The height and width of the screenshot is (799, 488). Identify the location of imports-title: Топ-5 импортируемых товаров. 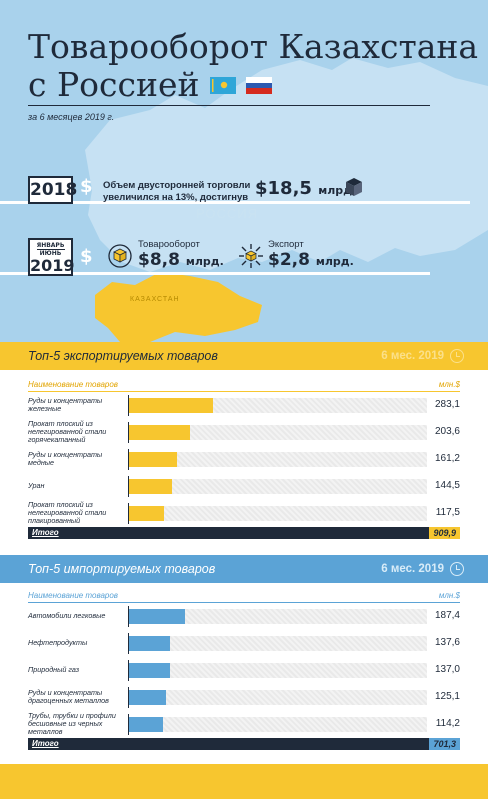
(122, 569).